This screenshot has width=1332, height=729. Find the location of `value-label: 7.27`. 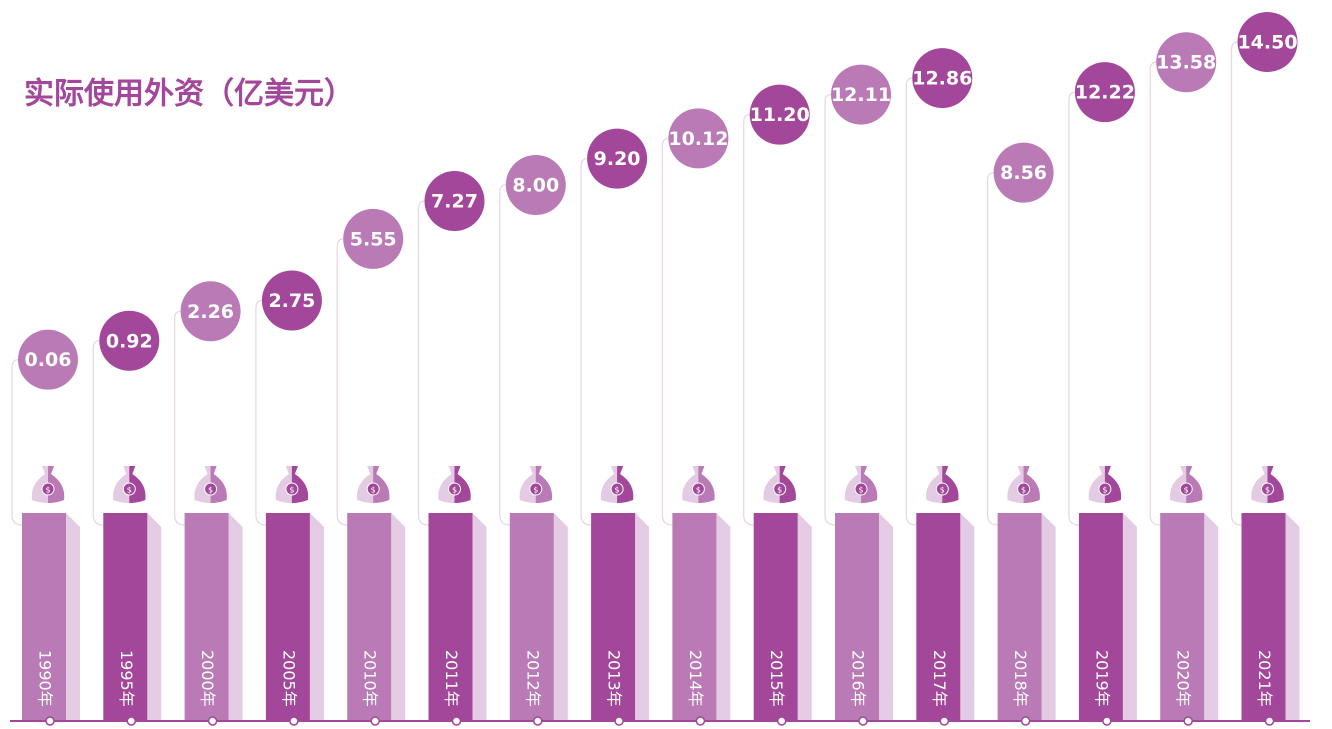

value-label: 7.27 is located at coordinates (454, 202).